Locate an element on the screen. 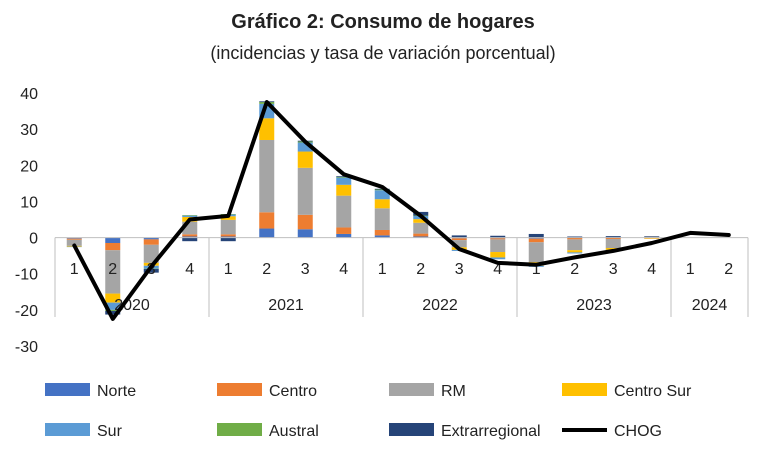 The width and height of the screenshot is (767, 469). legend-label: Norte is located at coordinates (116, 391).